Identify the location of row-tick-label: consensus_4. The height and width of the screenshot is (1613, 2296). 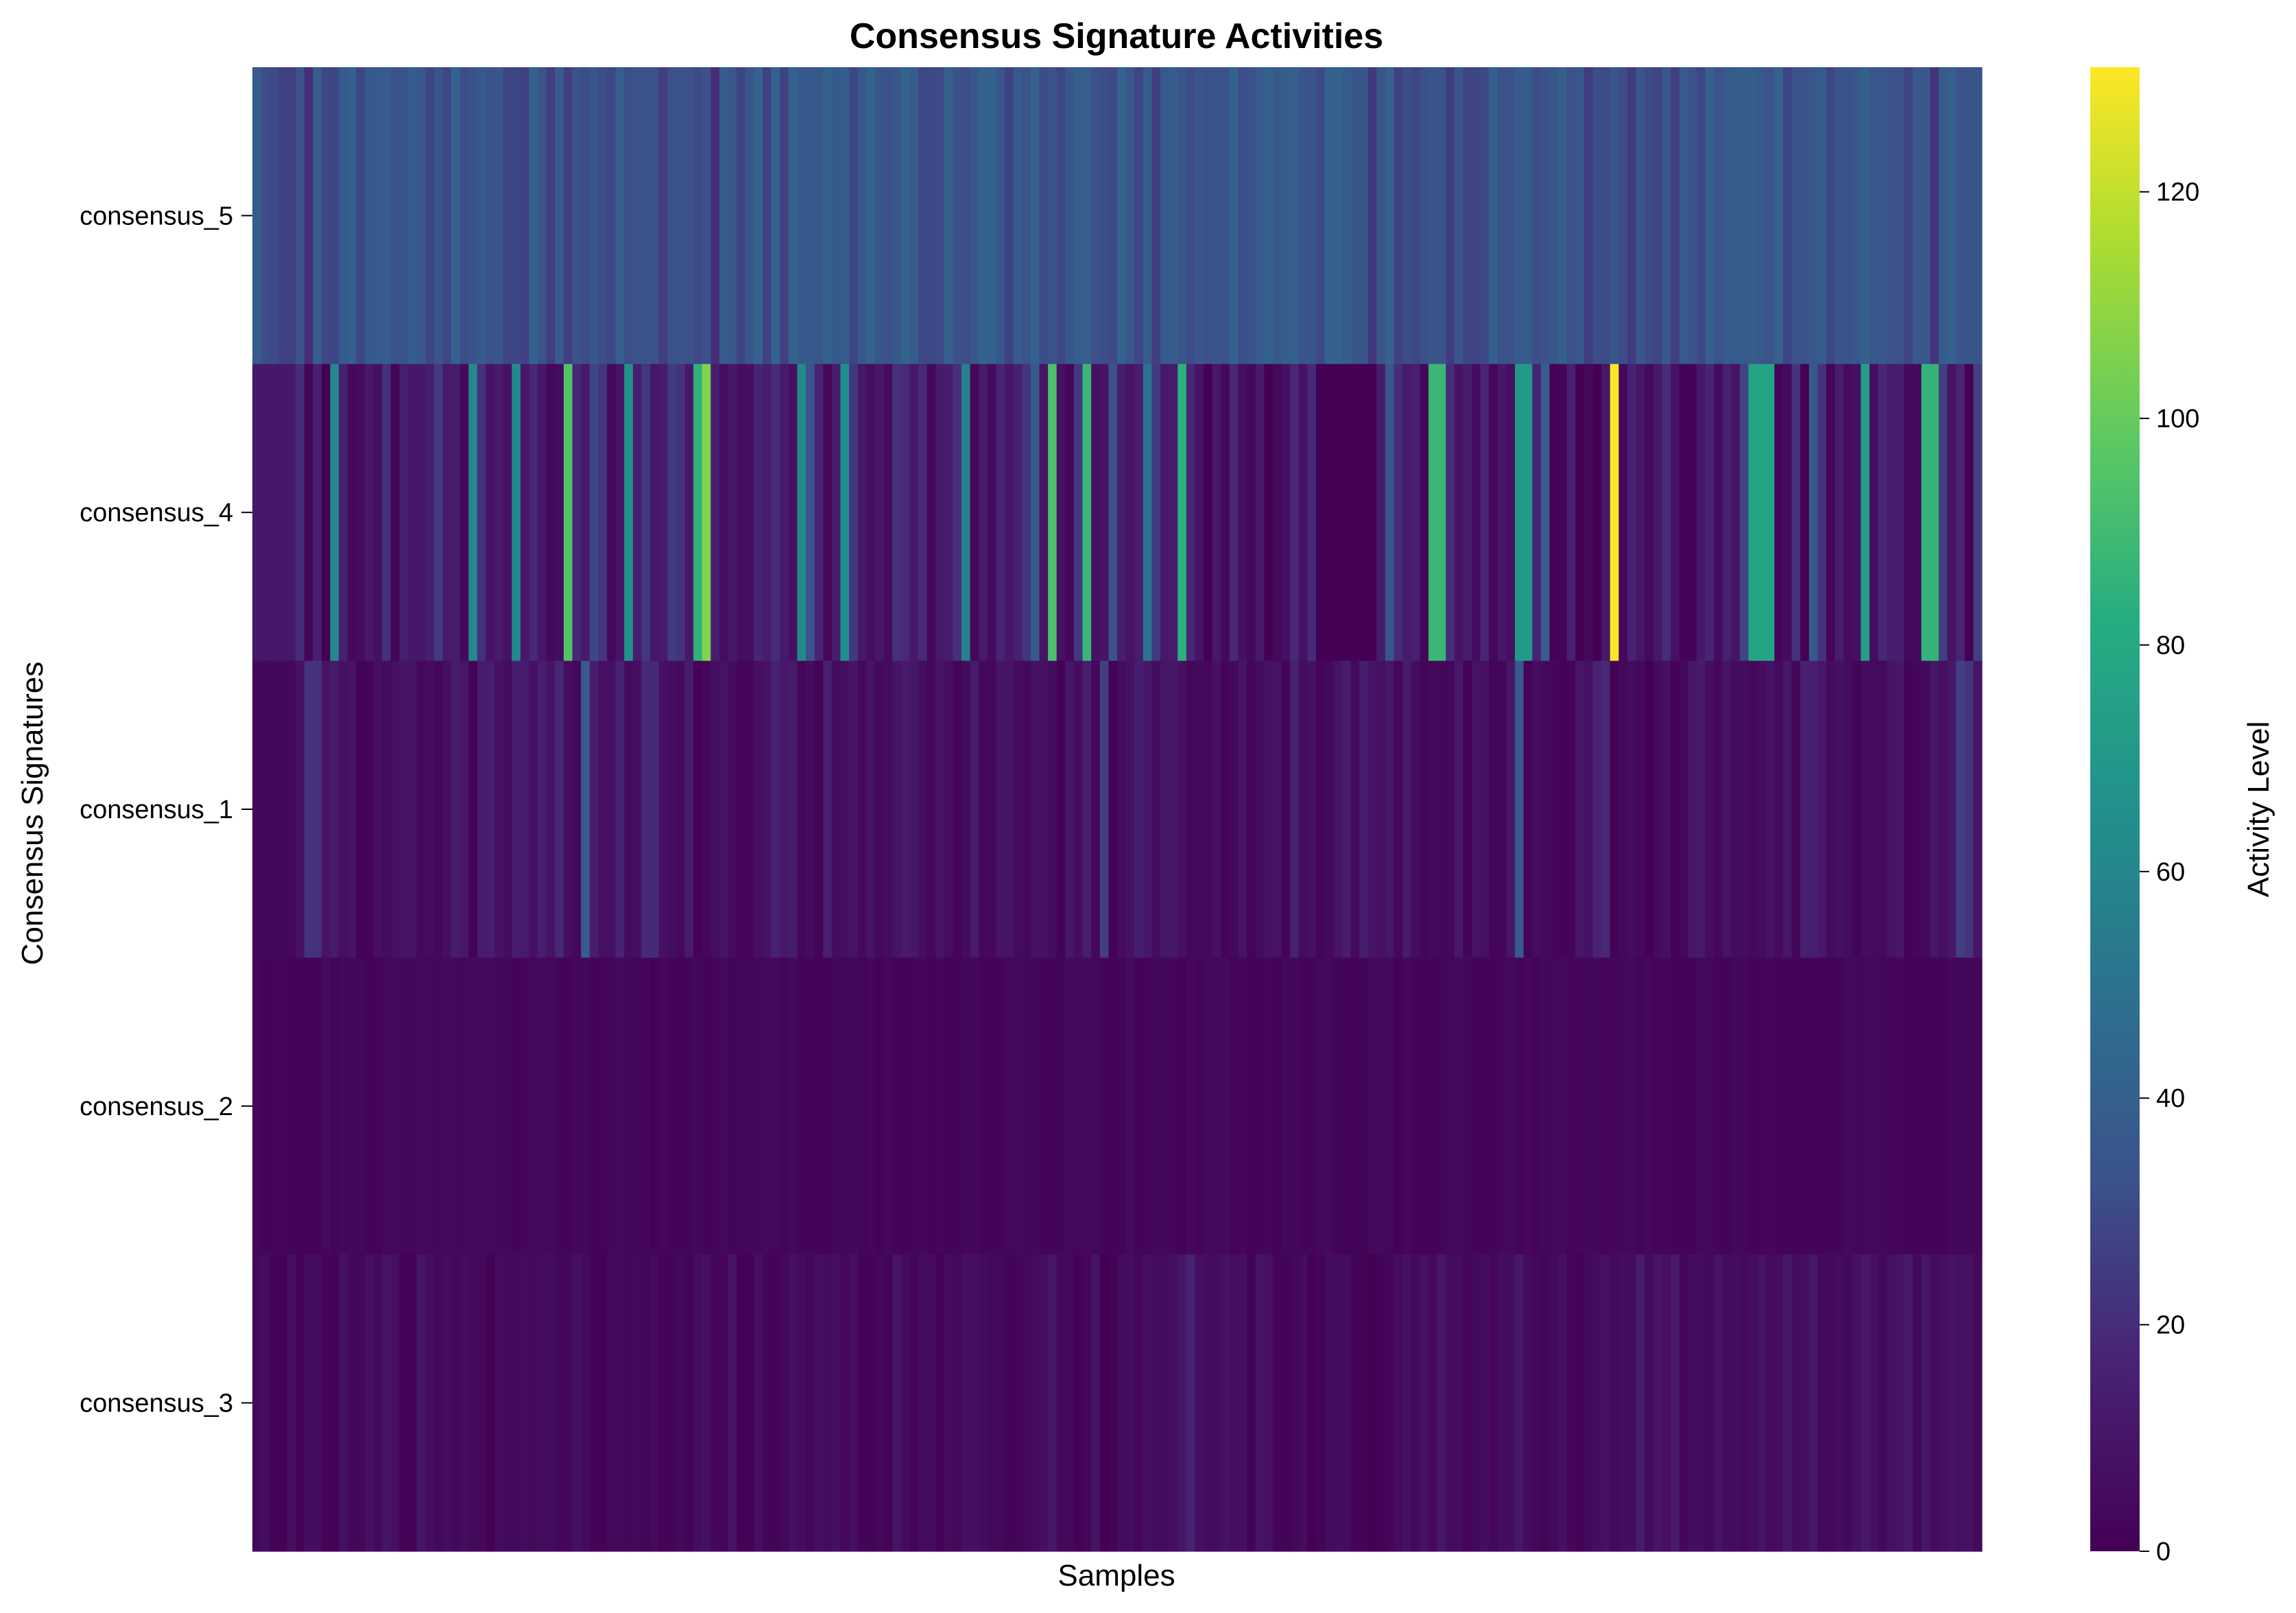
(156, 513).